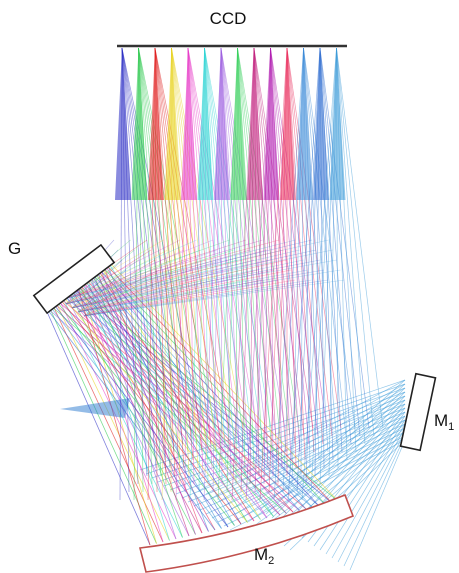  I want to click on mirror-m2, so click(247, 533).